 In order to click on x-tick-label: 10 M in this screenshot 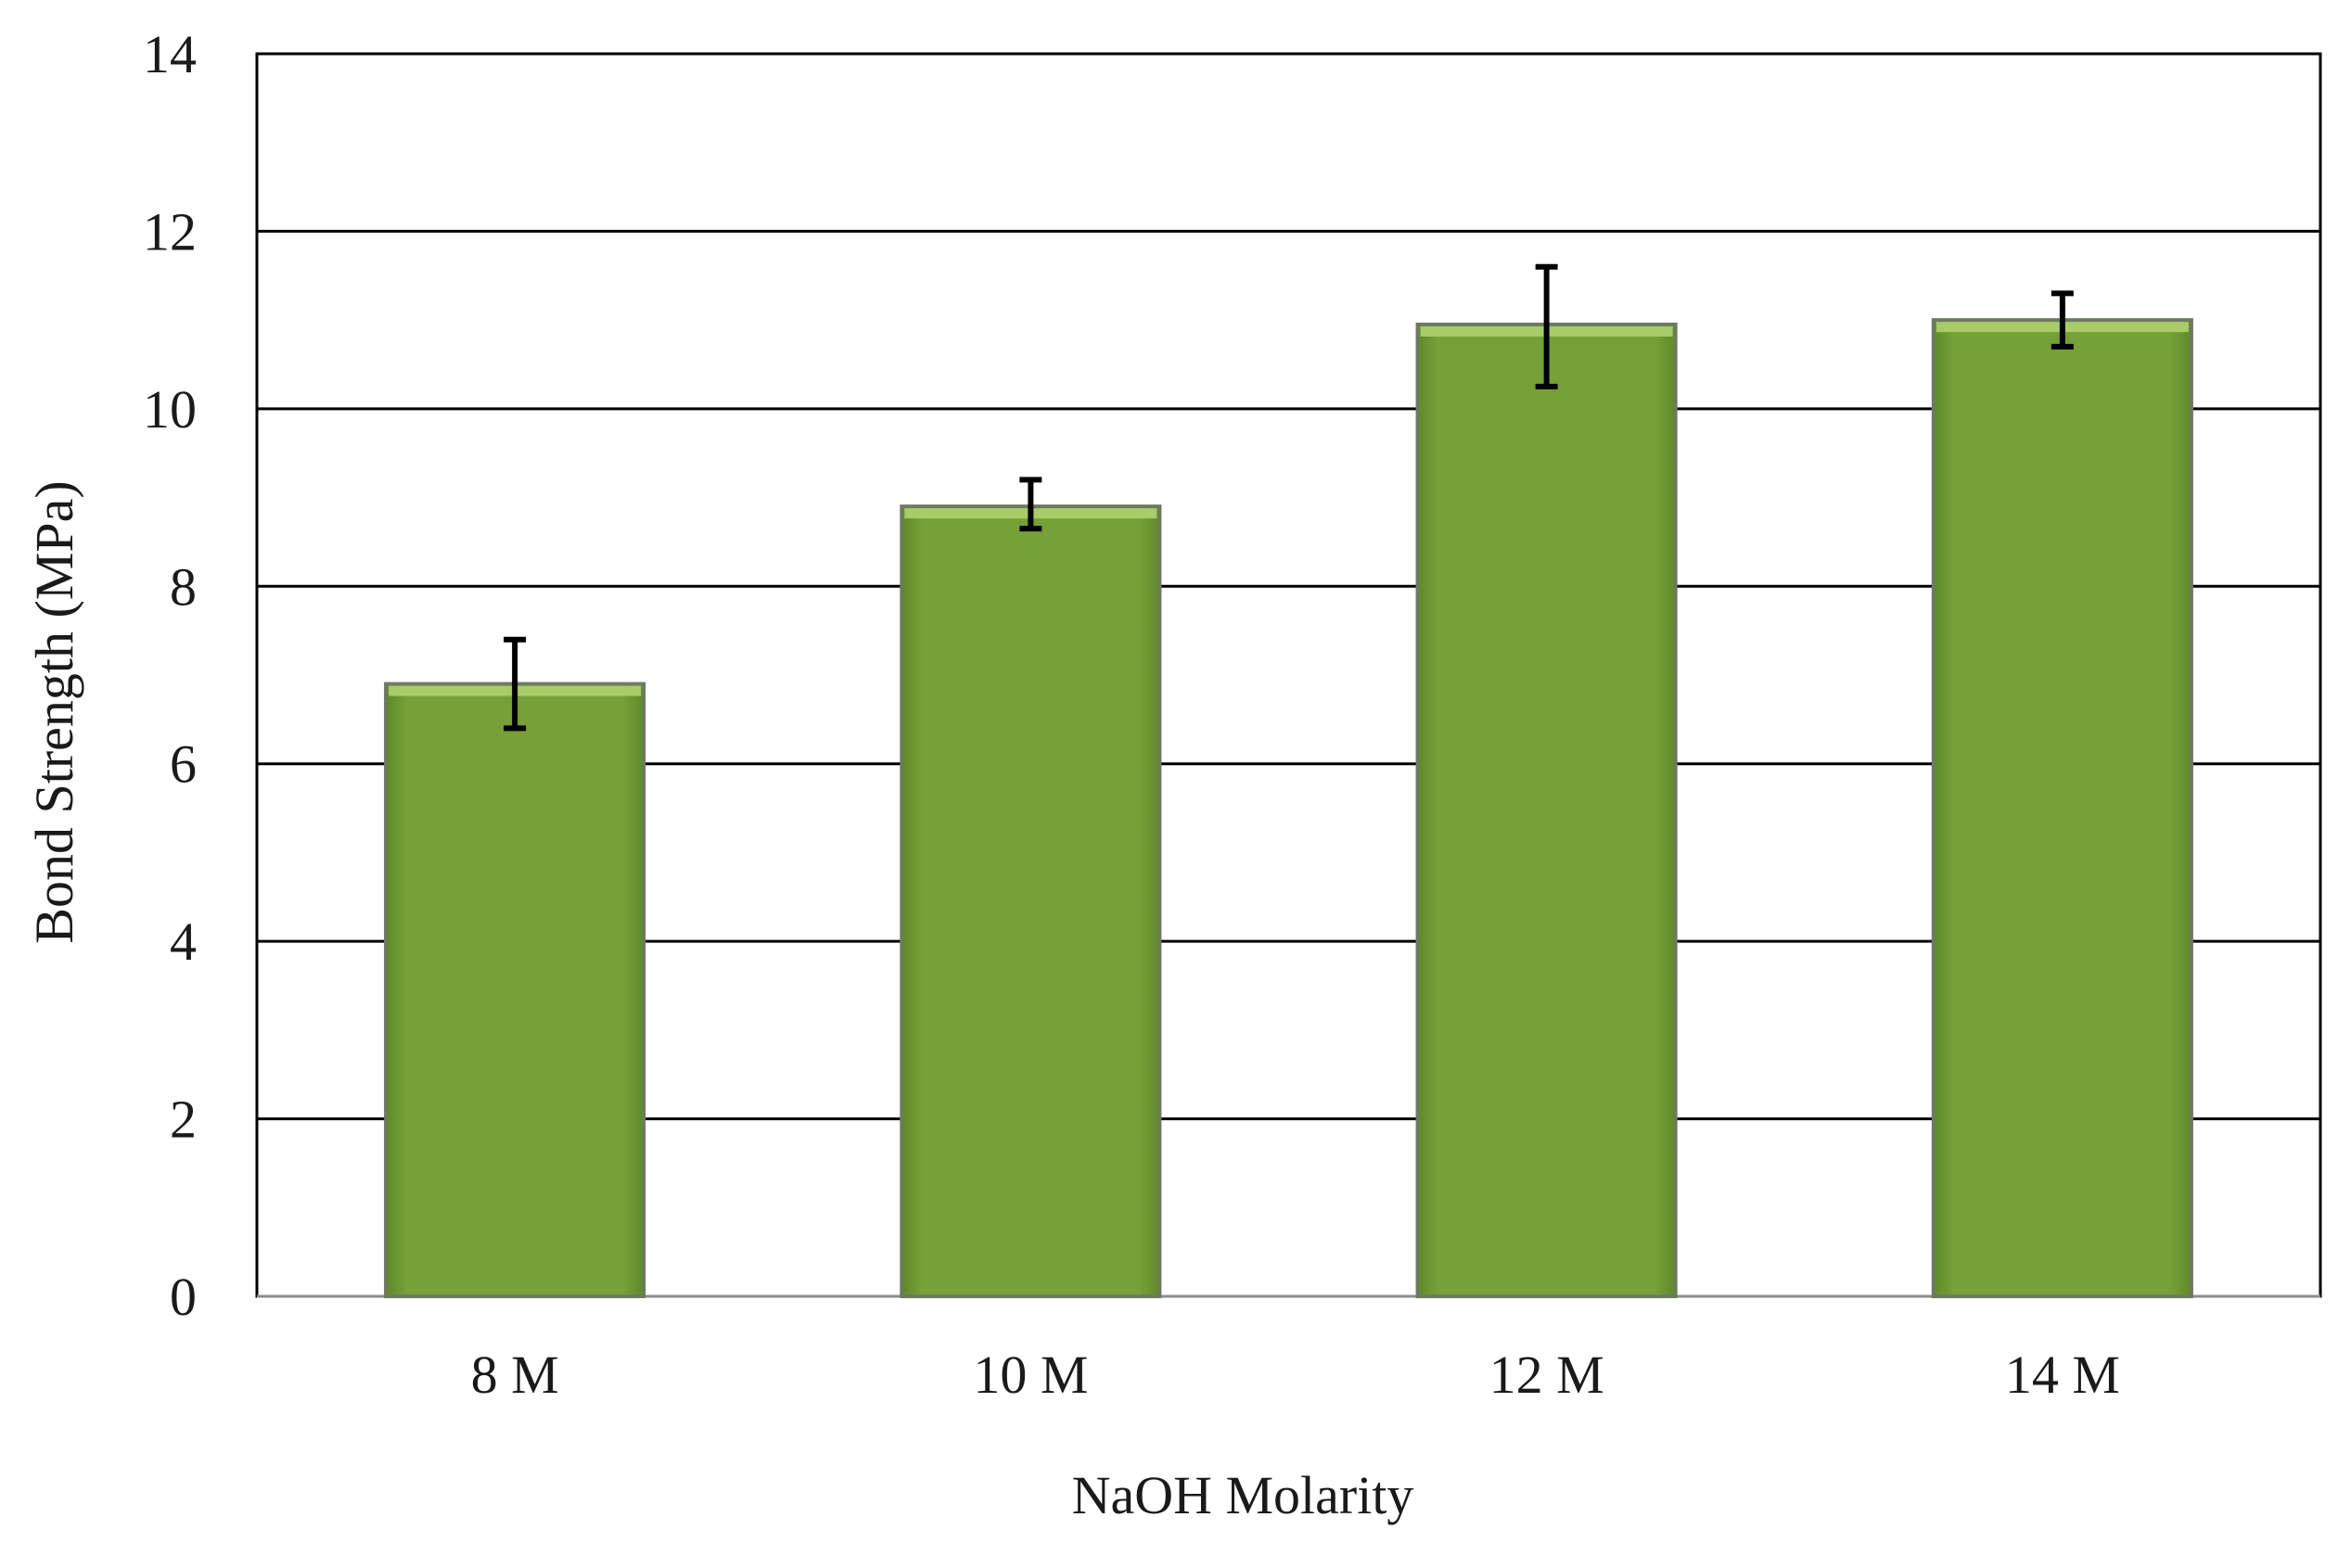, I will do `click(1030, 1375)`.